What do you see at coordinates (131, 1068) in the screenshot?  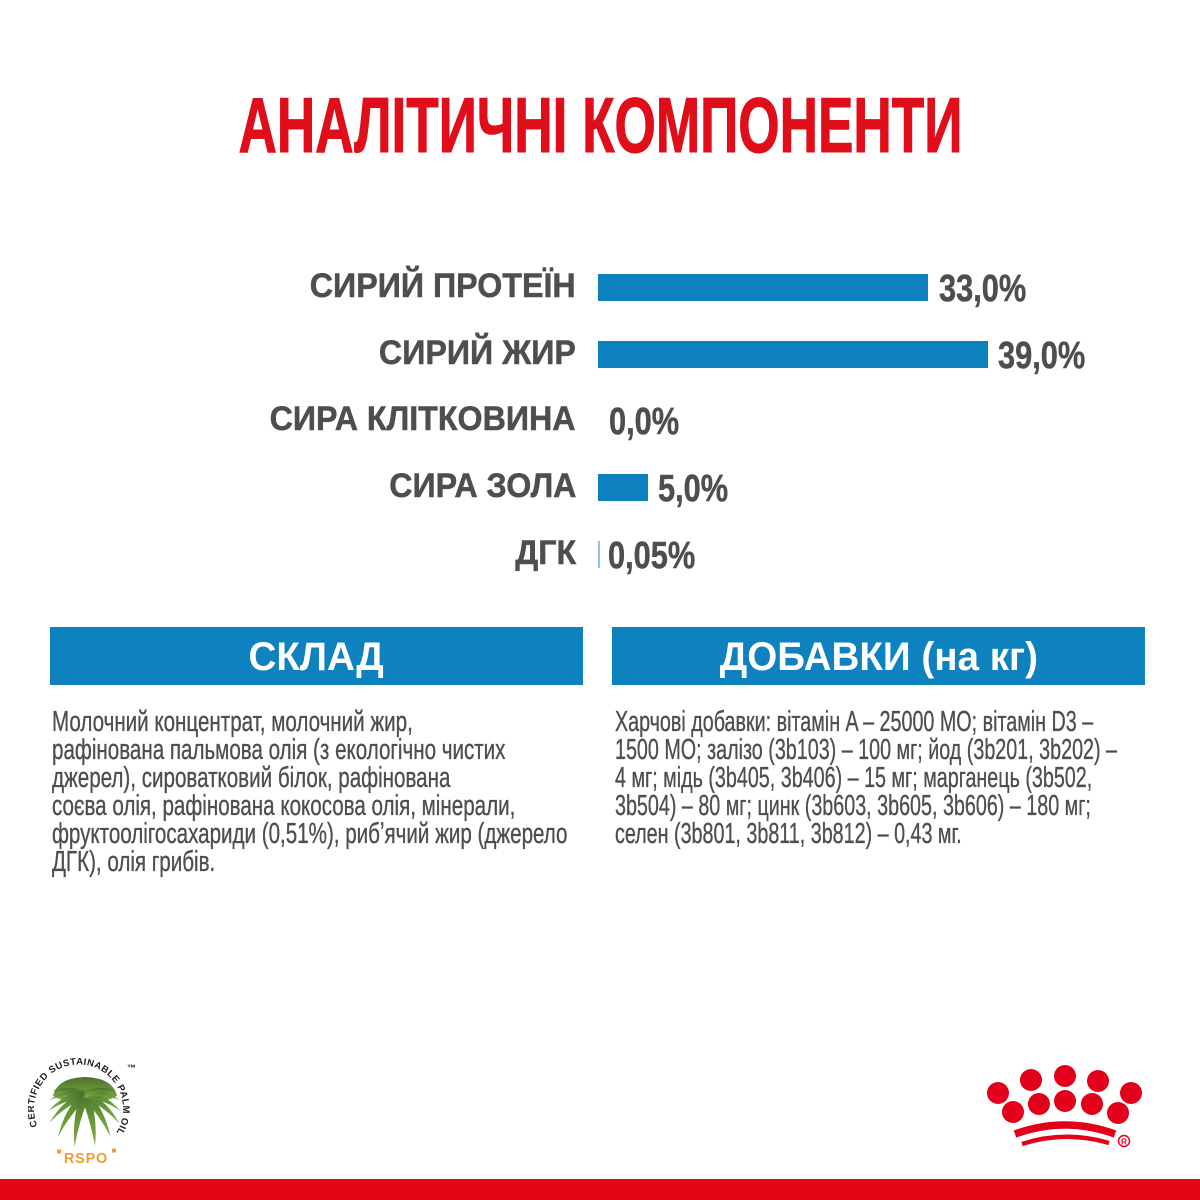 I see `svg-text: ™` at bounding box center [131, 1068].